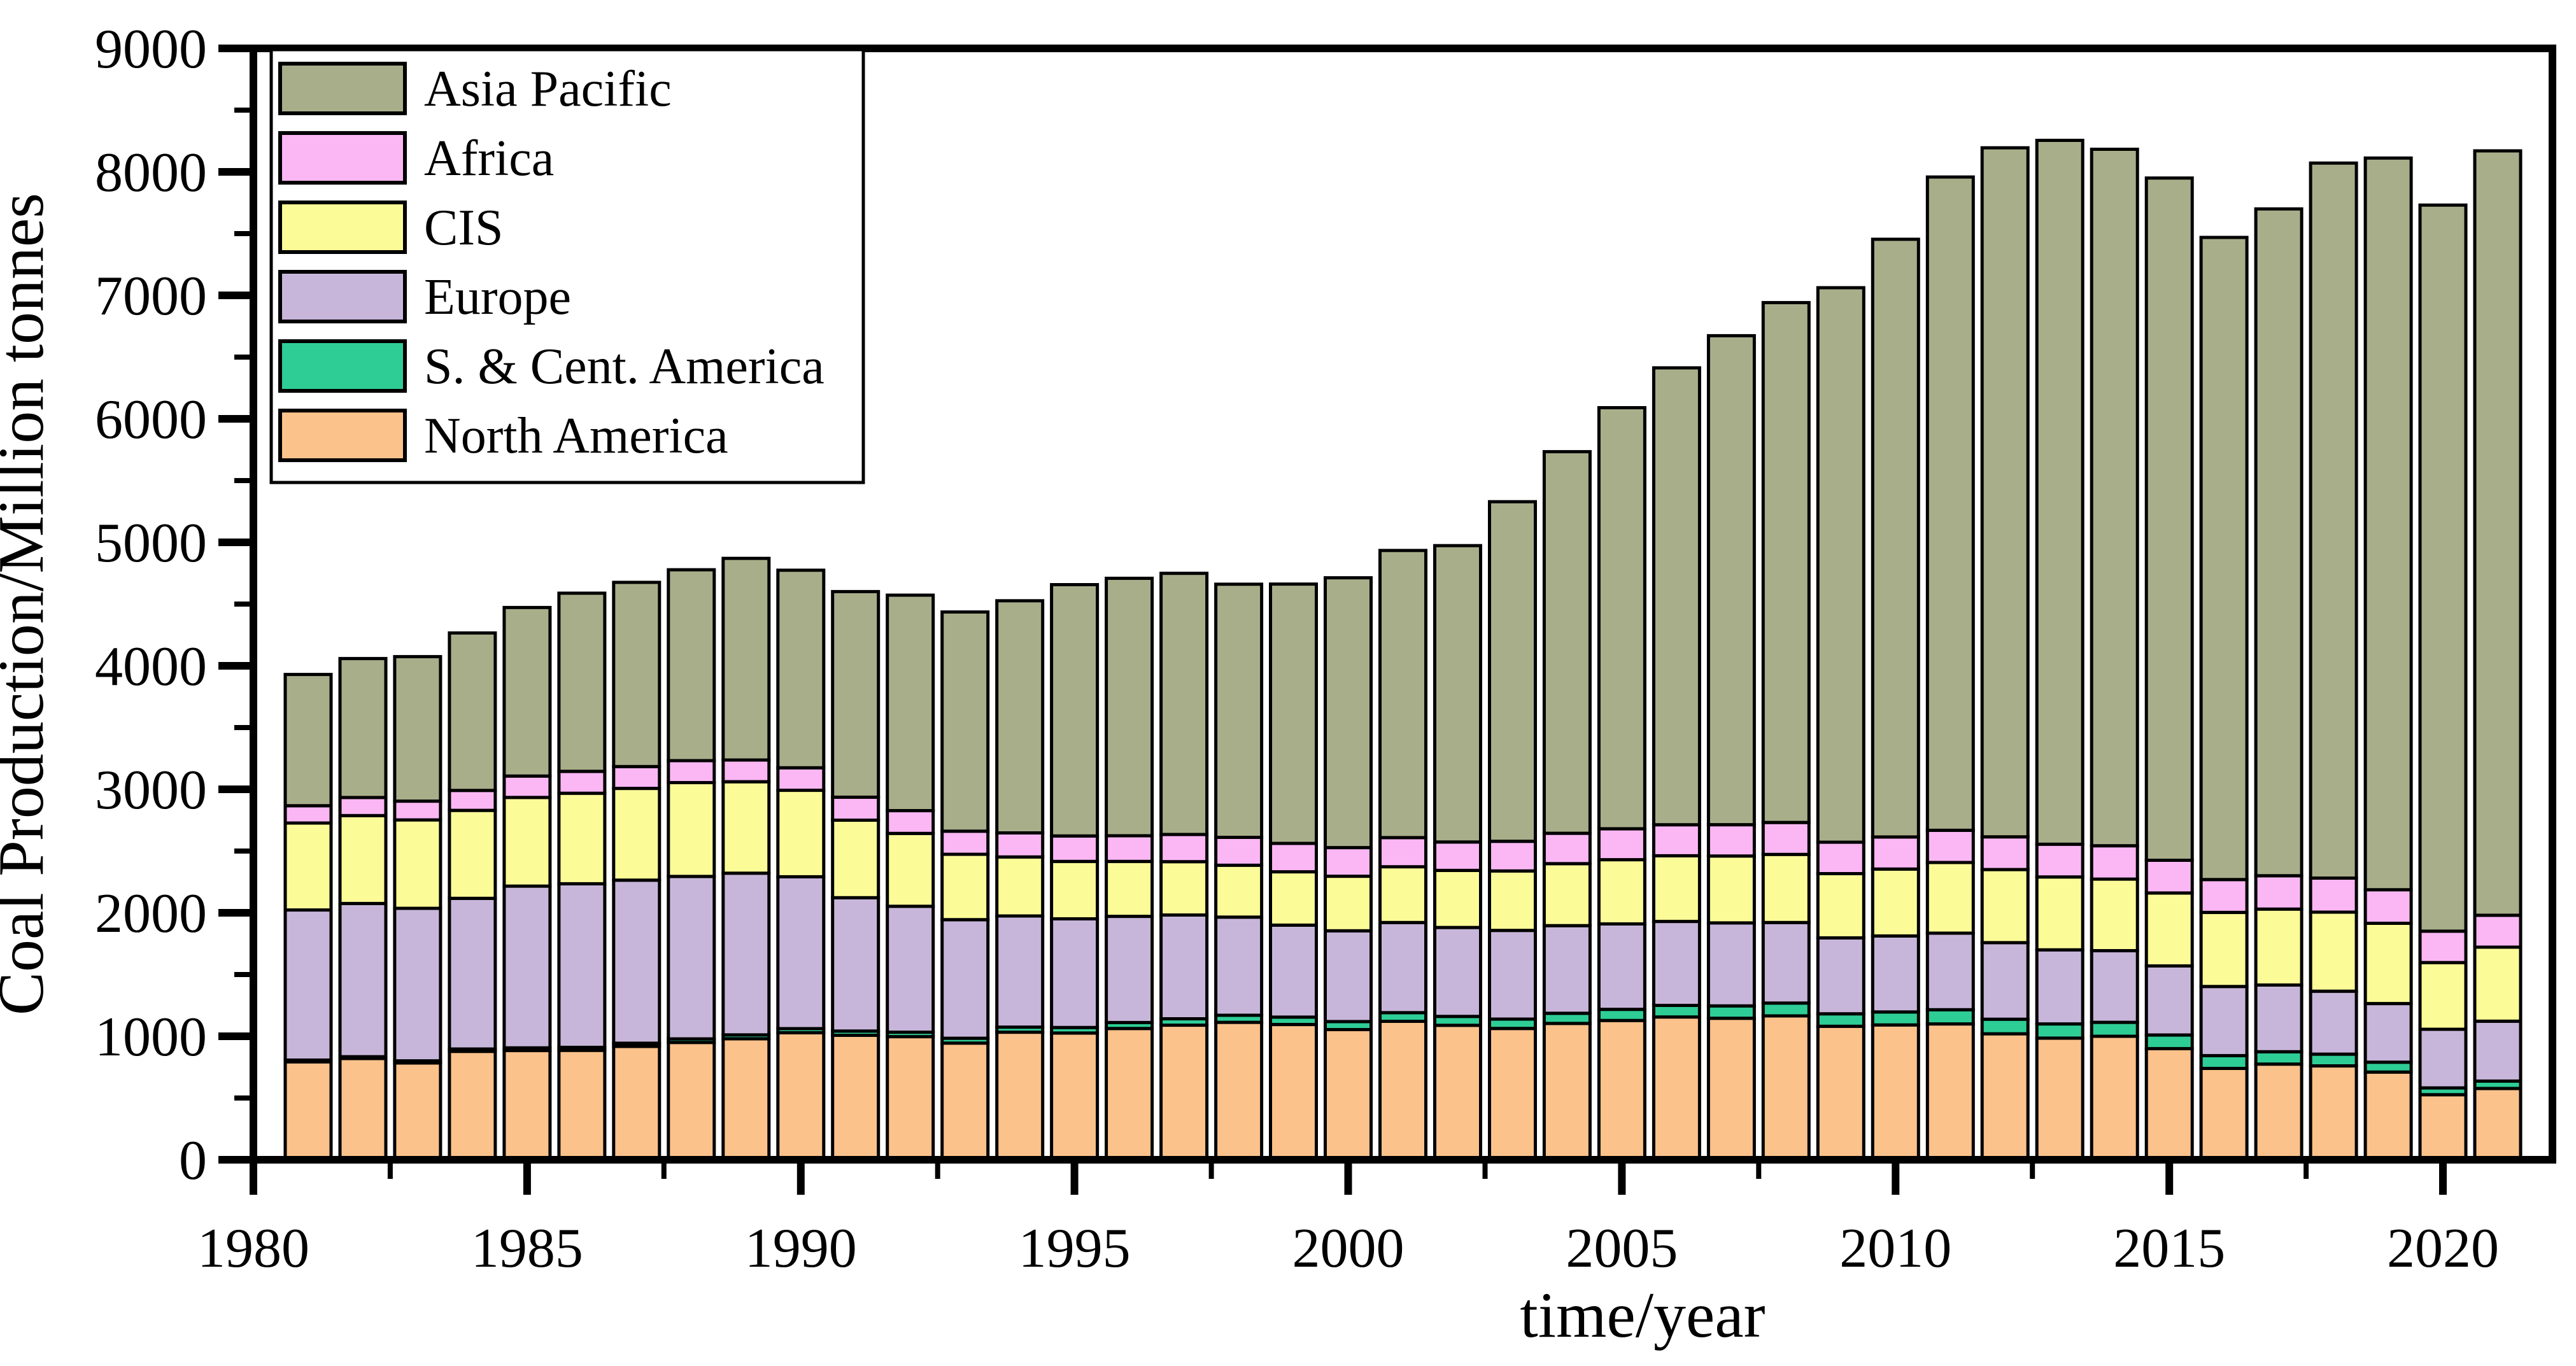  I want to click on bar-segment-north-america-1992, so click(910, 1098).